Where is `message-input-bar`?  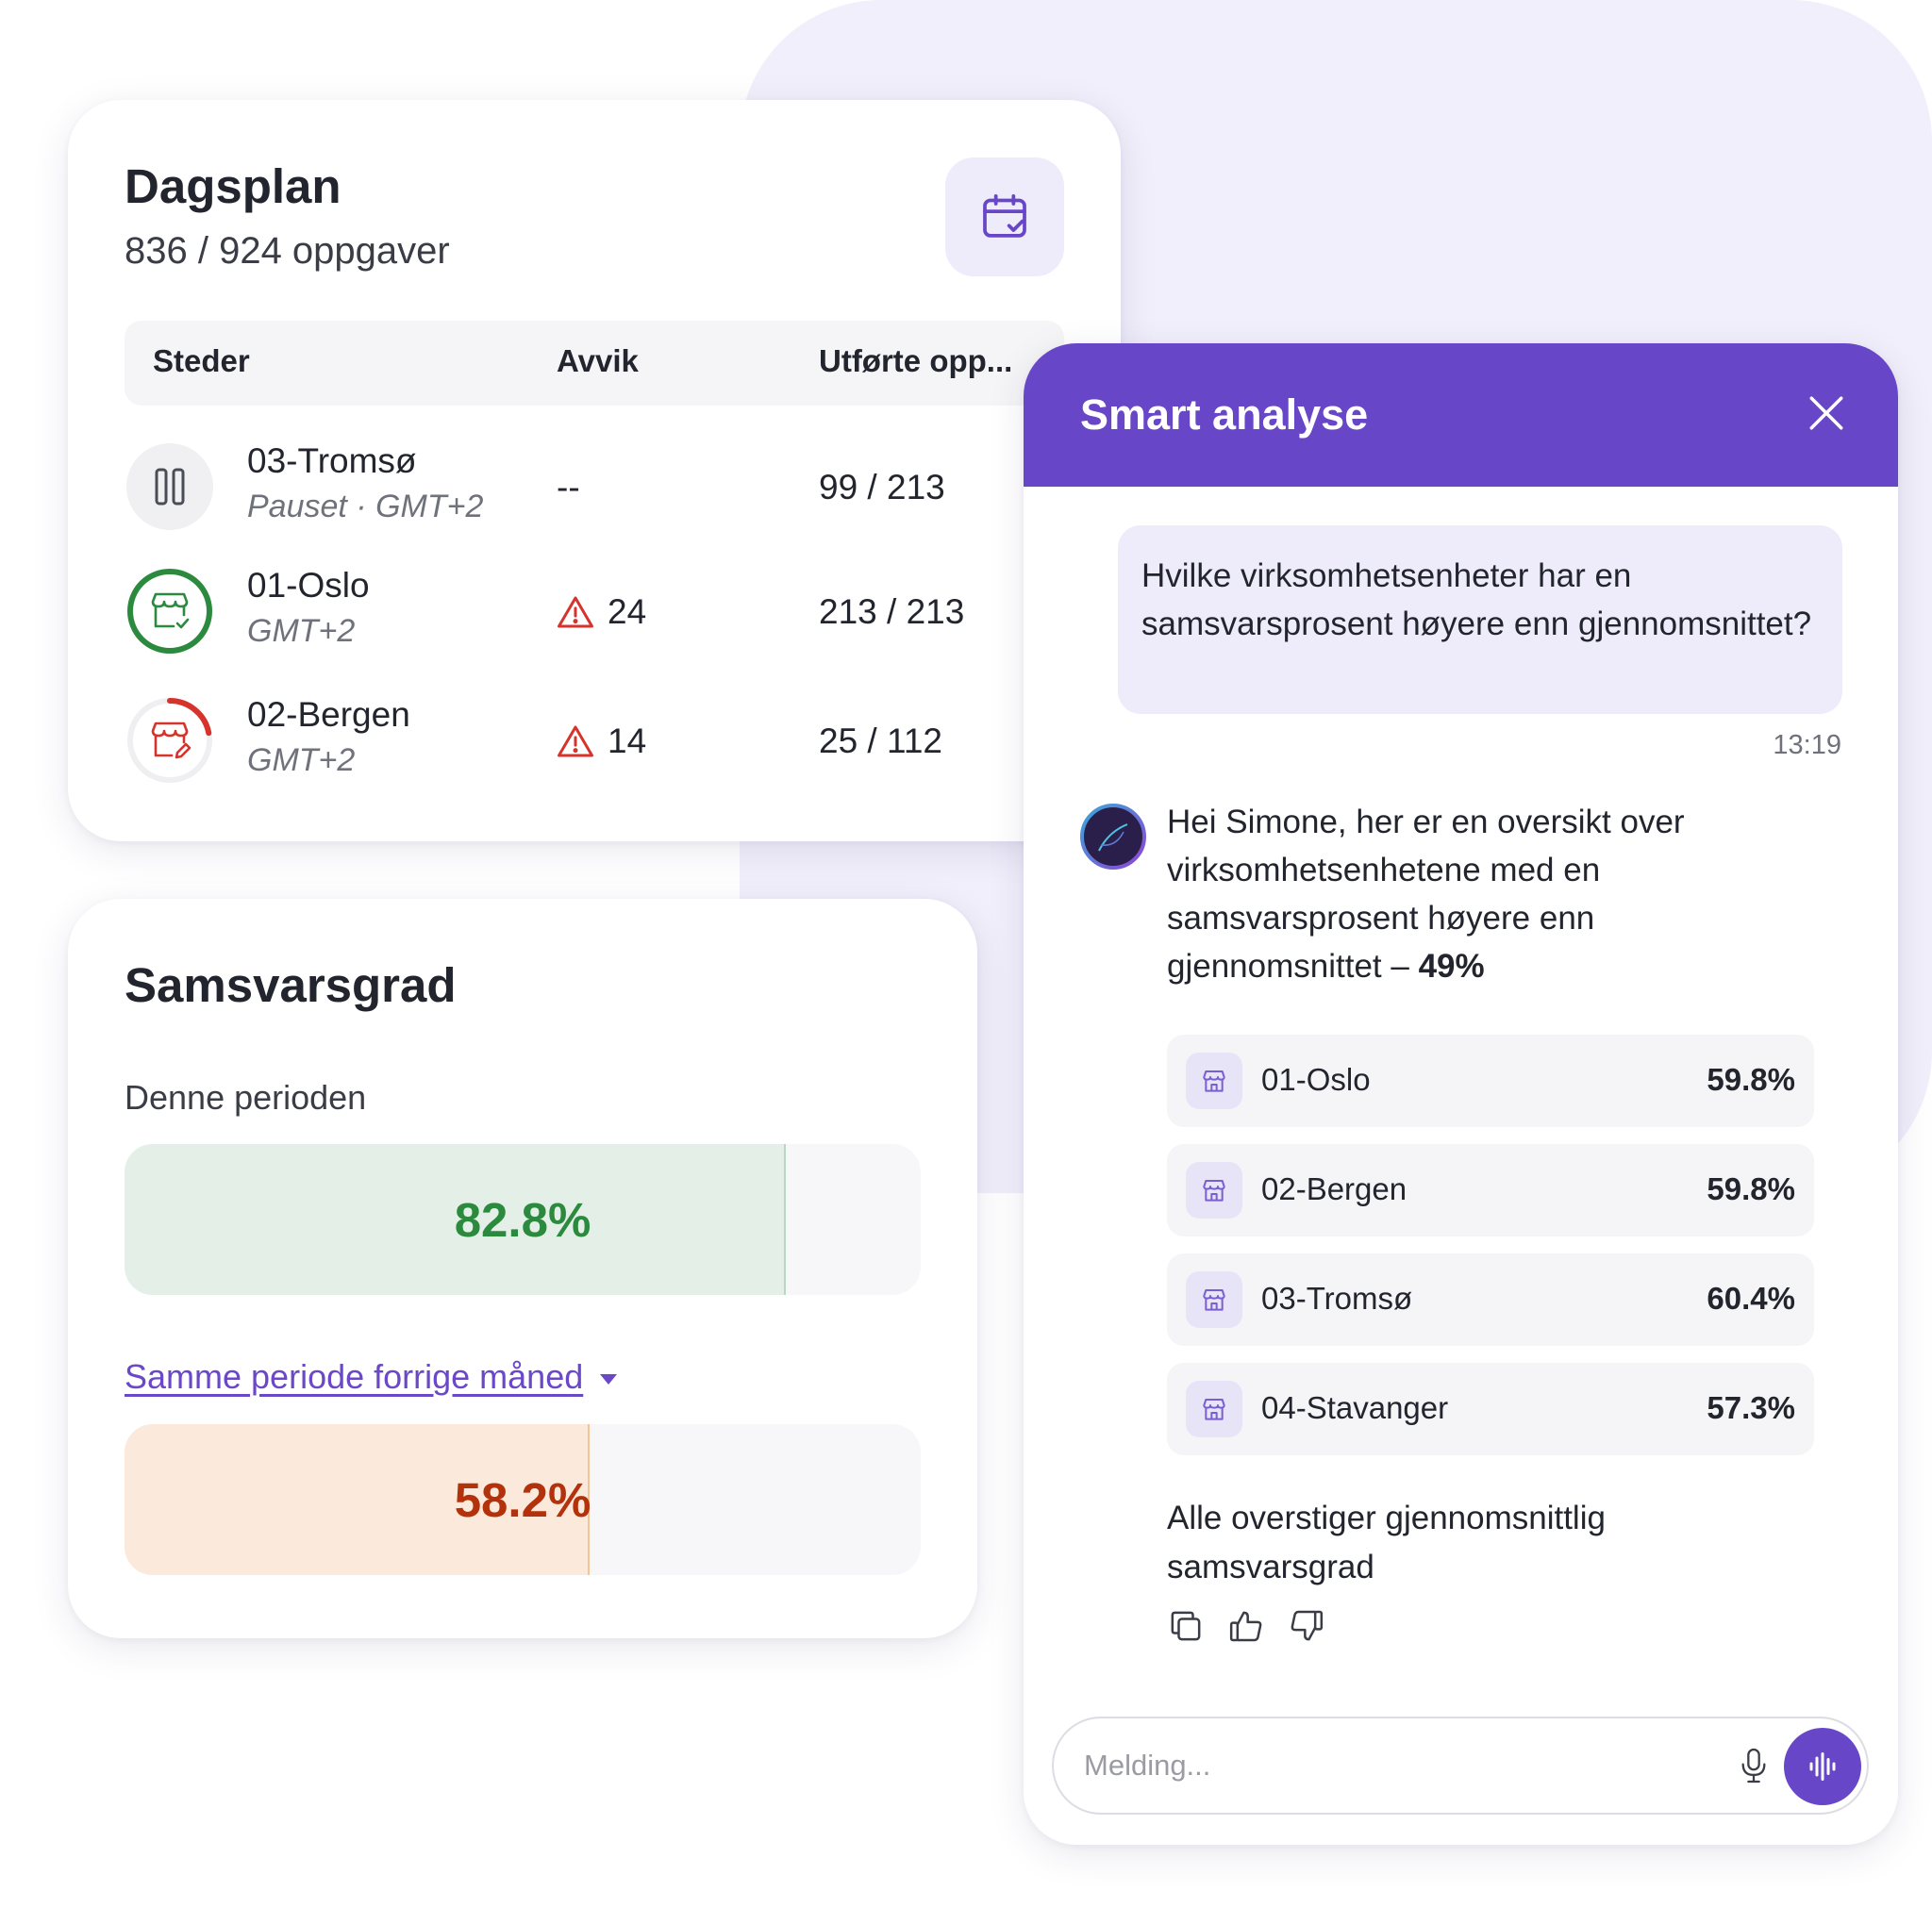
message-input-bar is located at coordinates (1461, 1766).